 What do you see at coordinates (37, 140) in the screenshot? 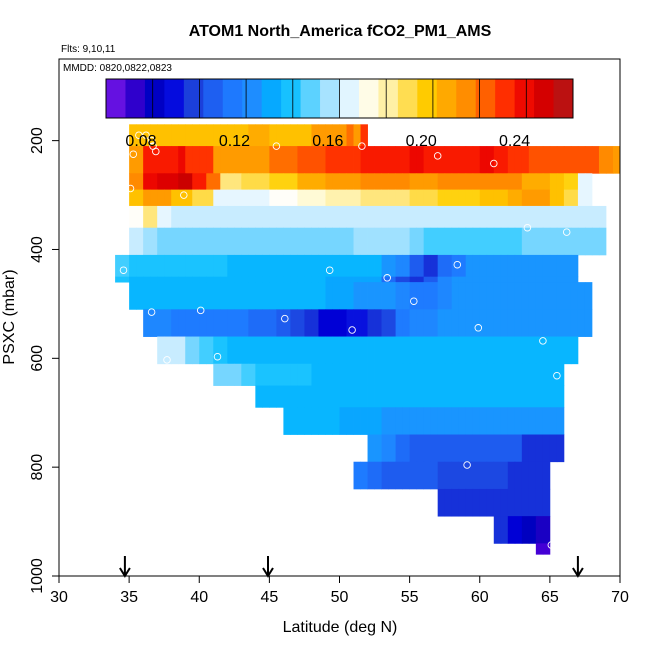
I see `y-tick-label: 200` at bounding box center [37, 140].